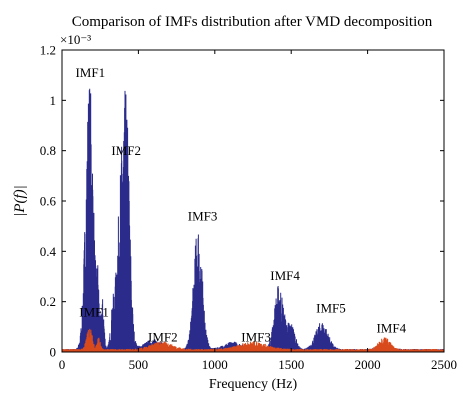  I want to click on x-axis-label: Frequency (Hz), so click(253, 384).